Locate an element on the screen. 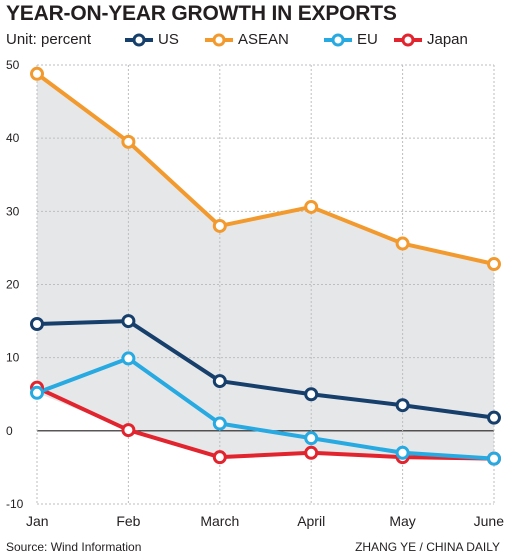 The width and height of the screenshot is (508, 557). legend-item-japan: Japan is located at coordinates (430, 39).